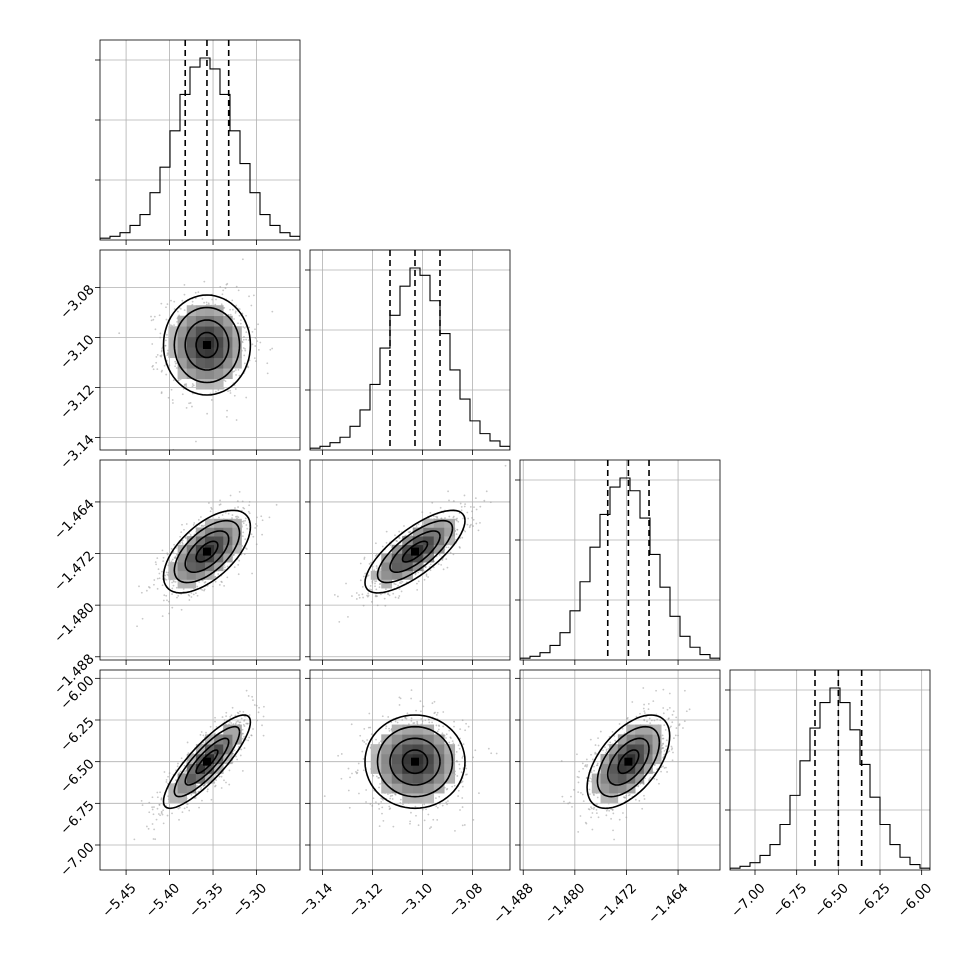 Image resolution: width=970 pixels, height=970 pixels. What do you see at coordinates (620, 568) in the screenshot?
I see `histogram-step-line` at bounding box center [620, 568].